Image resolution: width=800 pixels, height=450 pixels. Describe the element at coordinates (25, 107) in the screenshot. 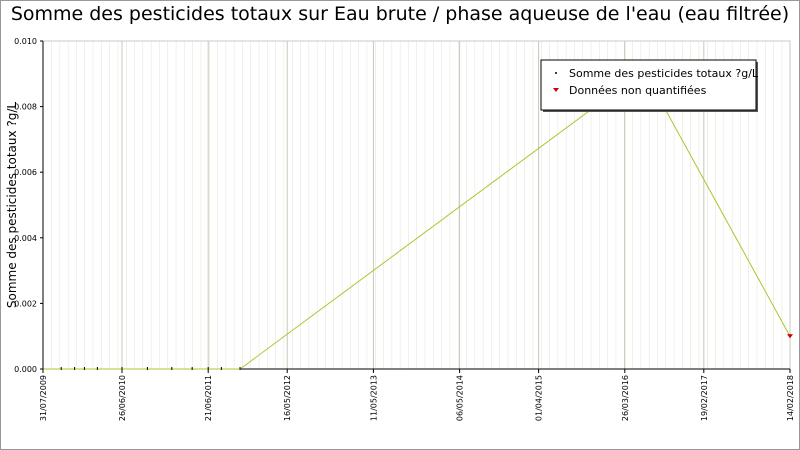

I see `y-tick-label: 0.008` at that location.